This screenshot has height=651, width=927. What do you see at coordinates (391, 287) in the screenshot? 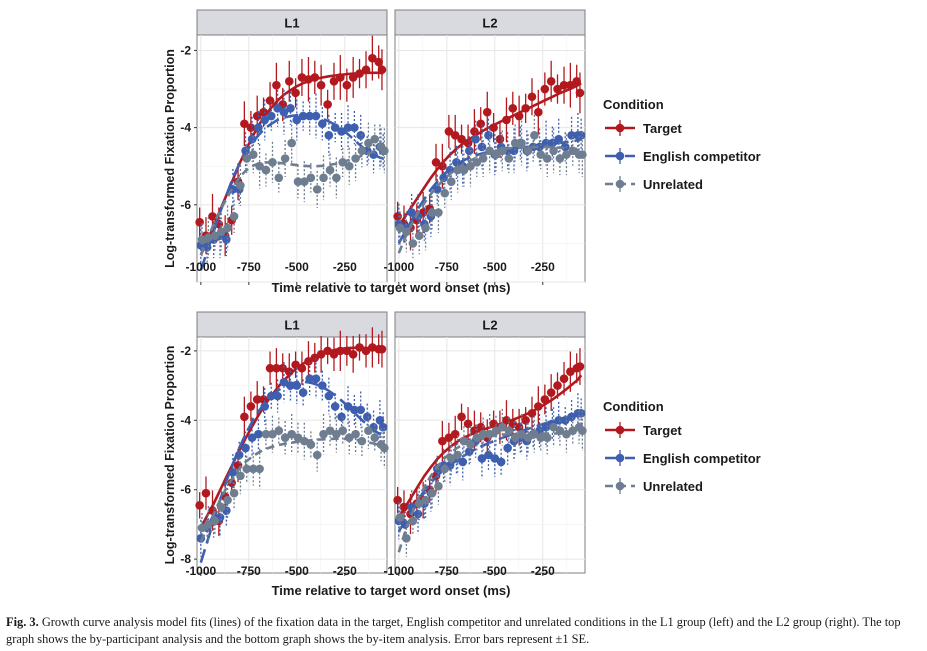
I see `x-axis-title: Time relative to target word onset (ms)` at bounding box center [391, 287].